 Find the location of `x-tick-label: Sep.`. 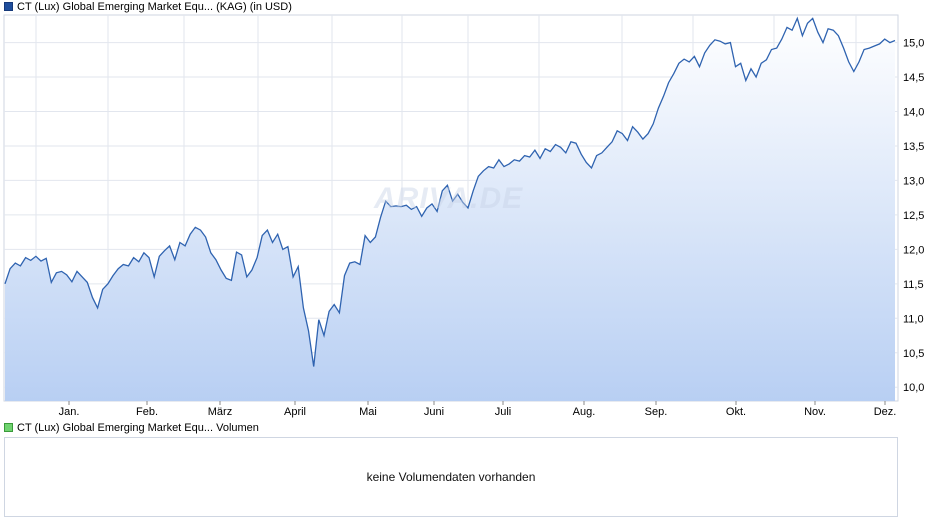

x-tick-label: Sep. is located at coordinates (656, 412).